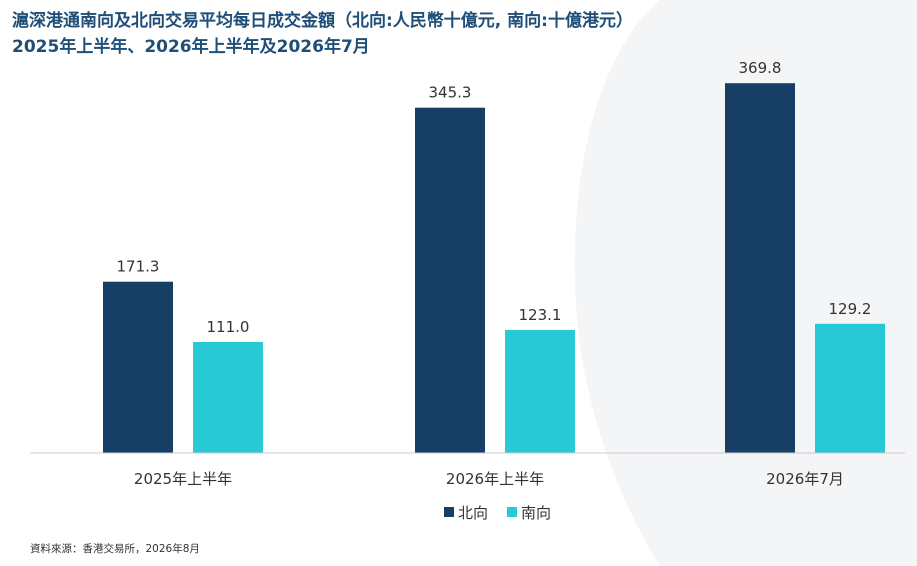 The image size is (917, 566). Describe the element at coordinates (115, 549) in the screenshot. I see `source-note: 資料來源：香港交易所，2026年8月` at that location.